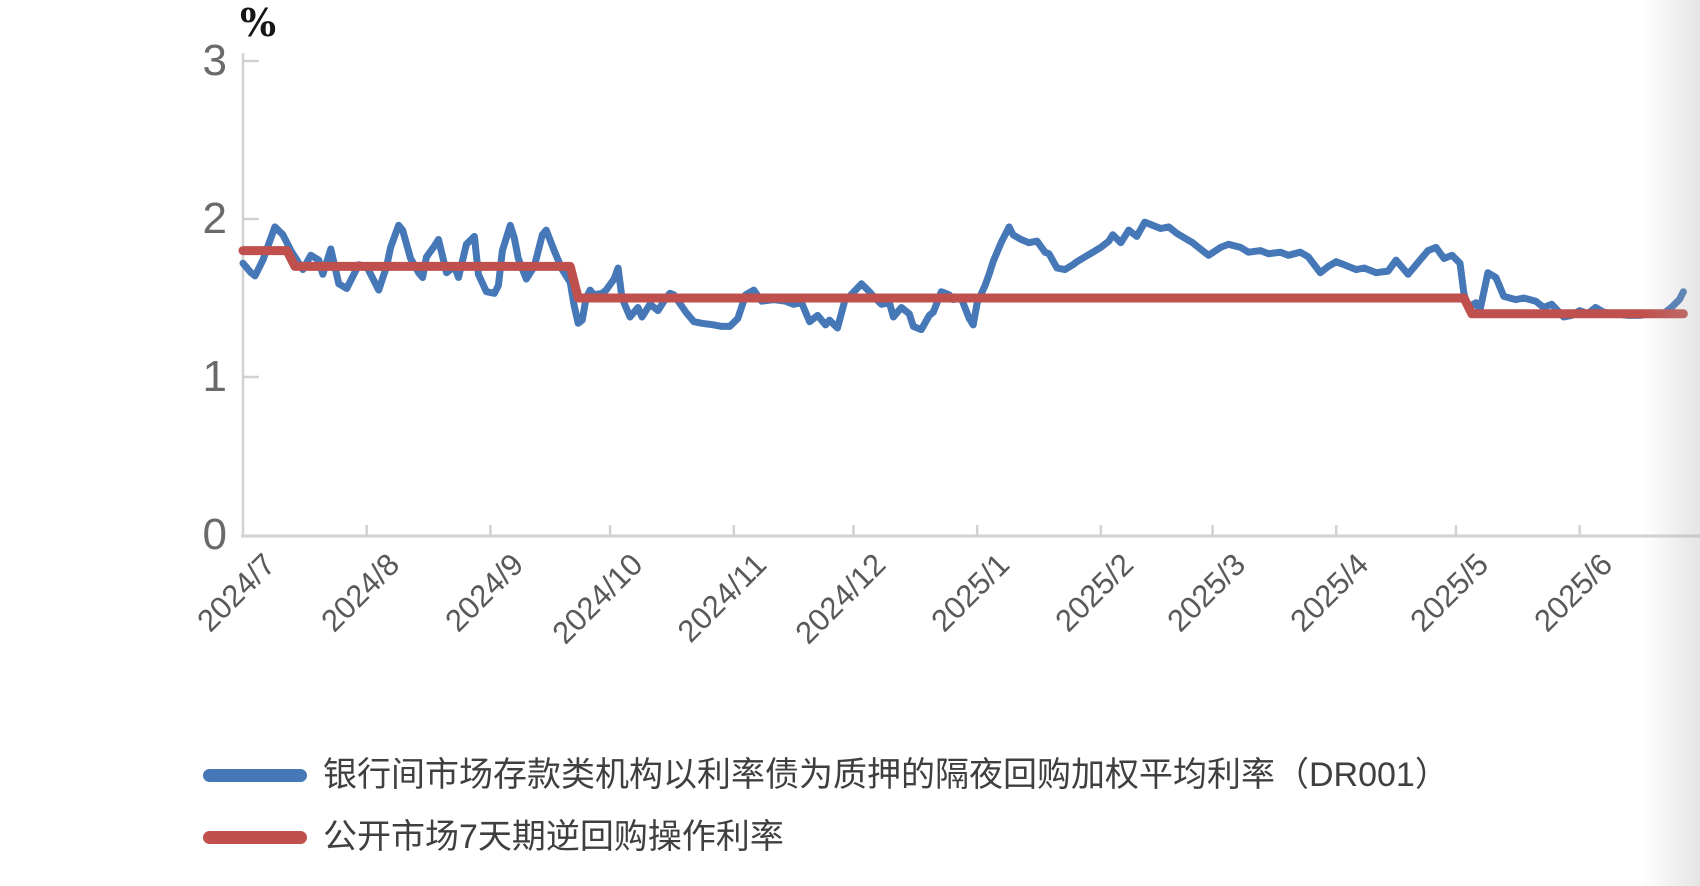  I want to click on legend-item-dr001: 银行间市场存款类机构以利率债为质押的隔夜回购加权平均利率（DR001）, so click(826, 775).